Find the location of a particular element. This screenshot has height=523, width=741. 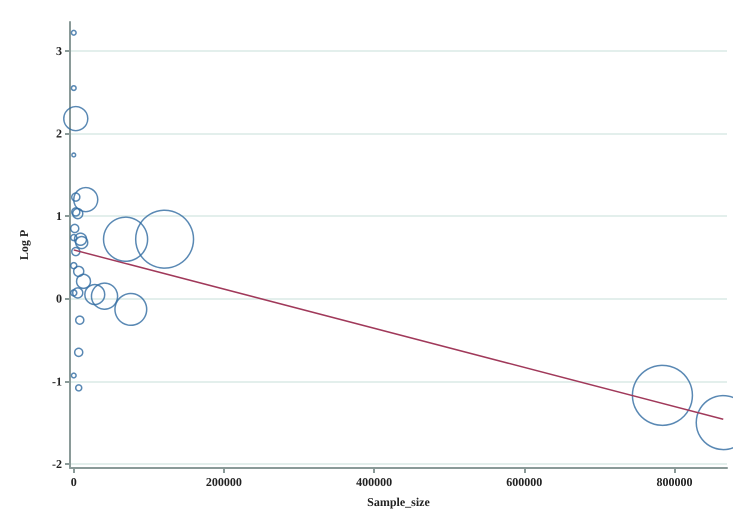

y-tick-label: 1 is located at coordinates (59, 216).